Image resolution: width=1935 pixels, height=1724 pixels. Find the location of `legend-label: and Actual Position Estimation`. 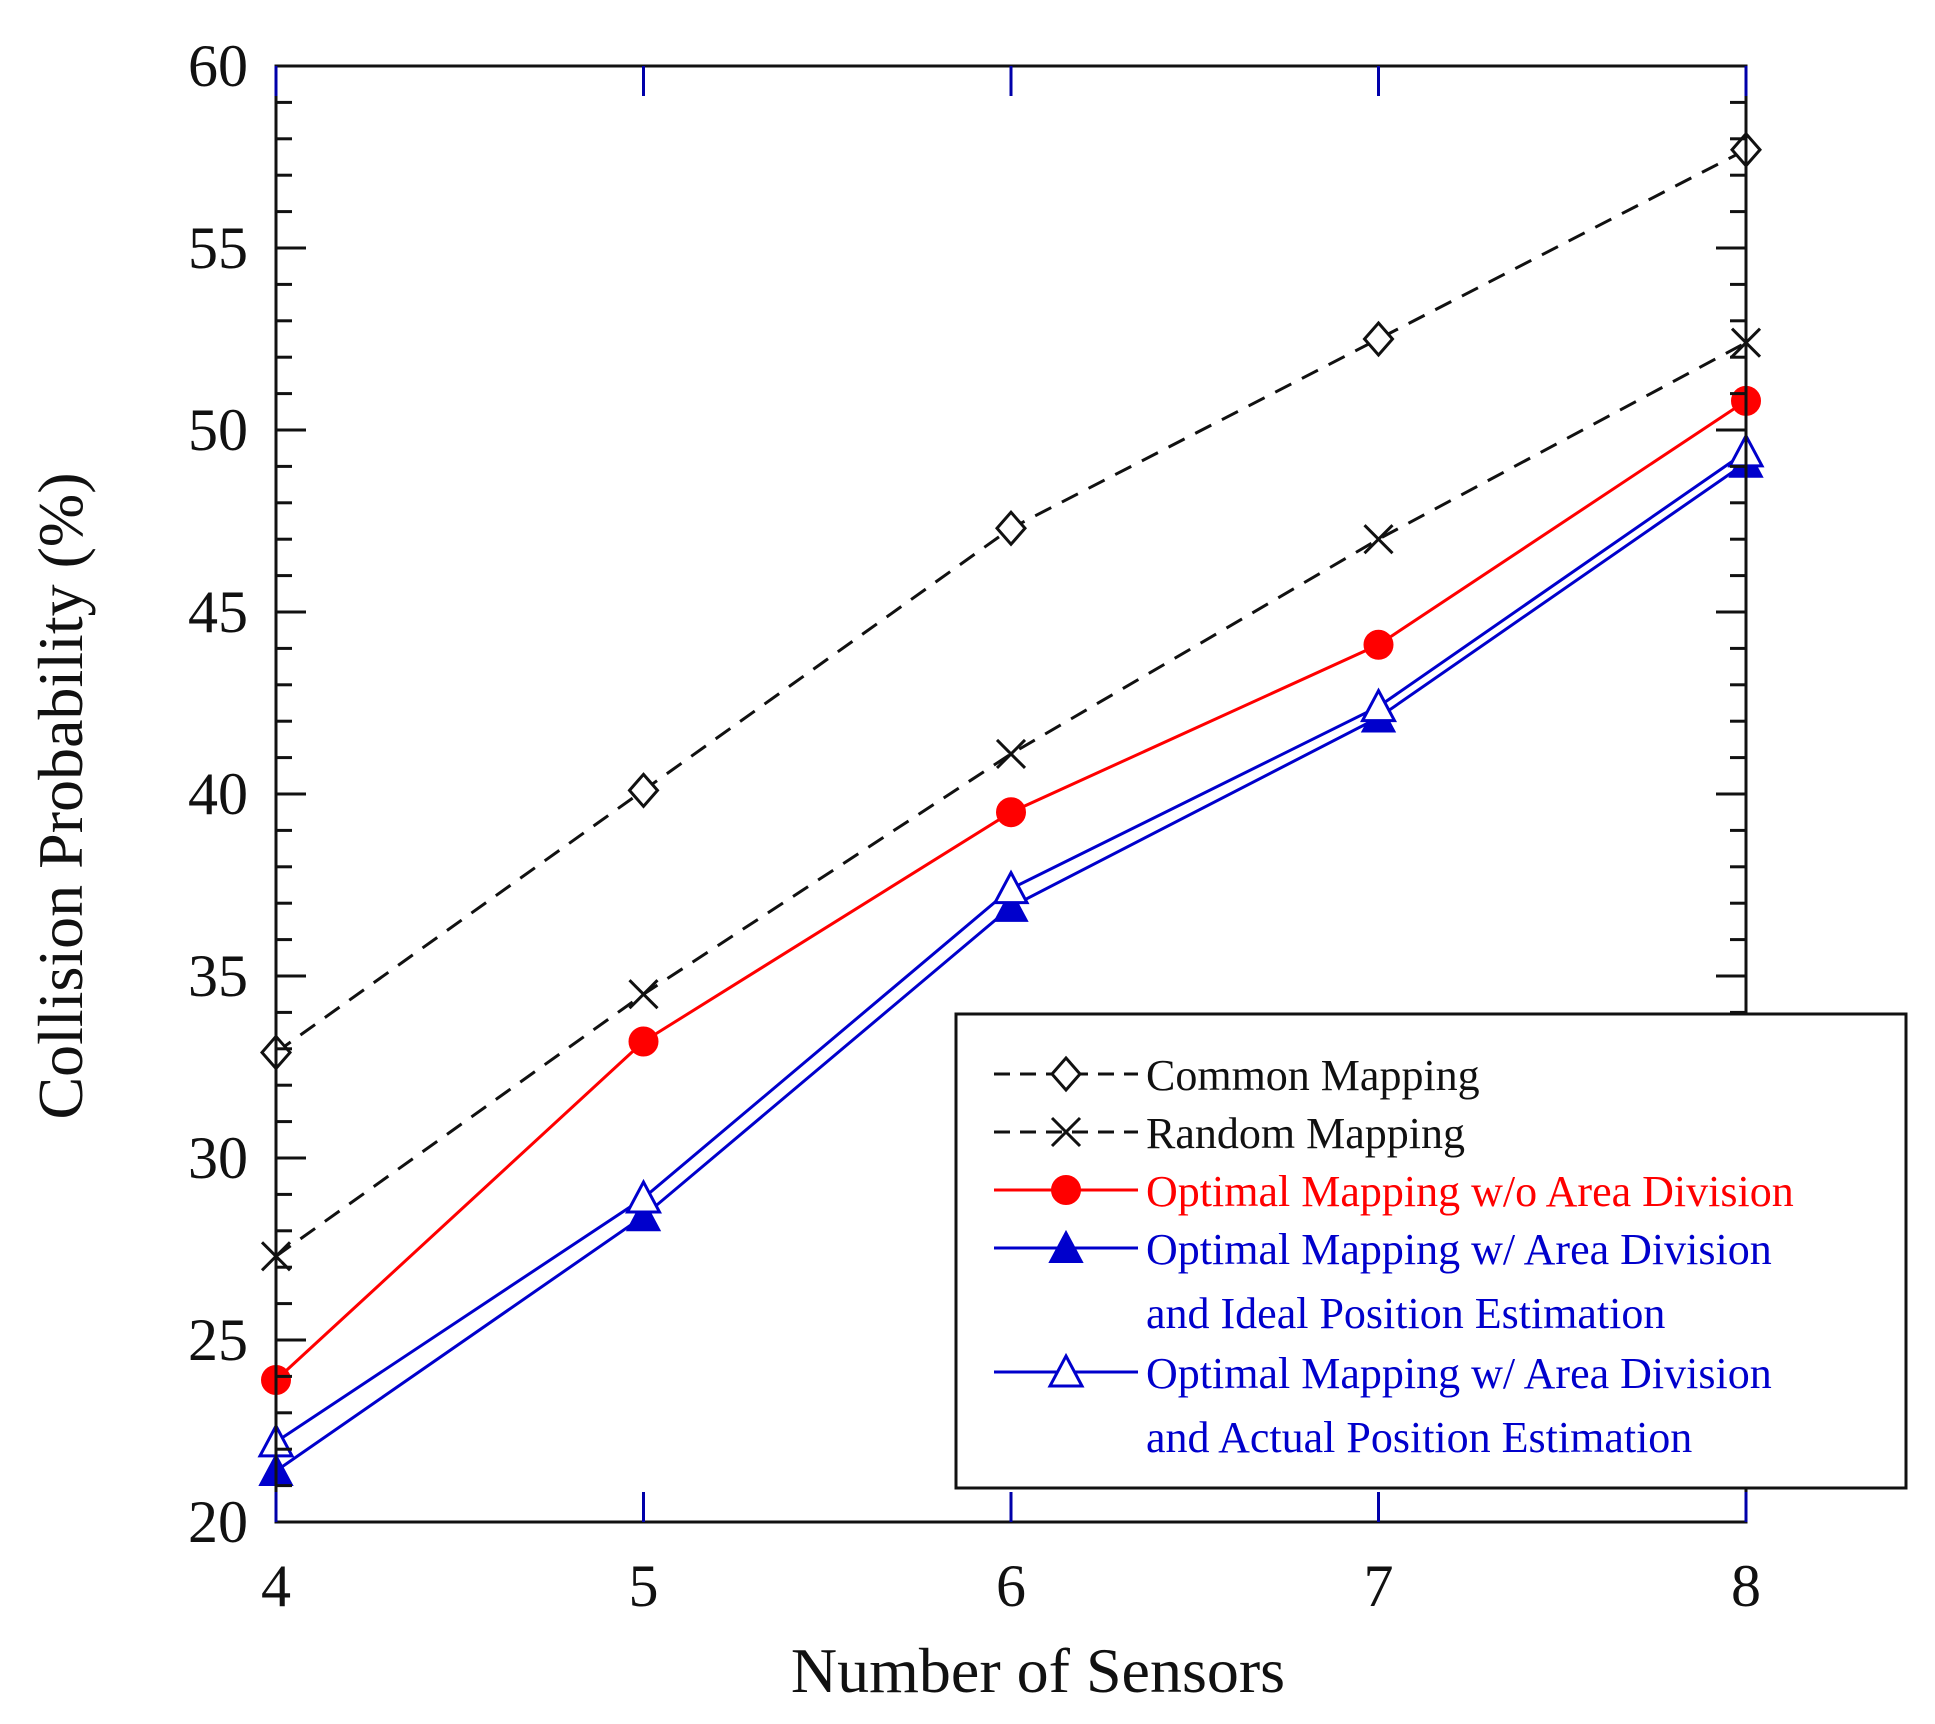

legend-label: and Actual Position Estimation is located at coordinates (1419, 1437).